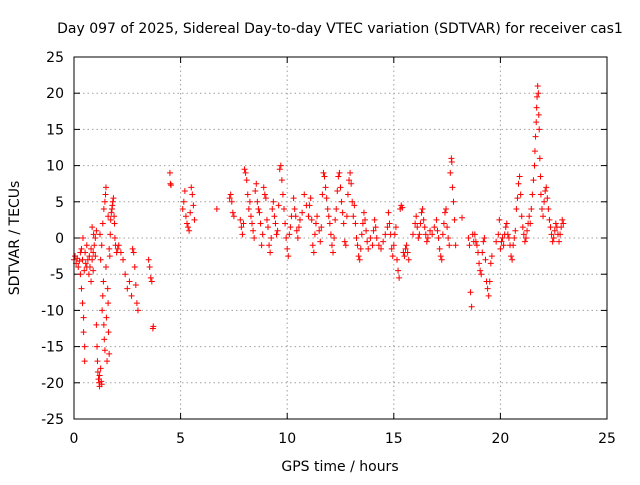 Image resolution: width=640 pixels, height=485 pixels. What do you see at coordinates (59, 203) in the screenshot?
I see `y-tick-label: 5` at bounding box center [59, 203].